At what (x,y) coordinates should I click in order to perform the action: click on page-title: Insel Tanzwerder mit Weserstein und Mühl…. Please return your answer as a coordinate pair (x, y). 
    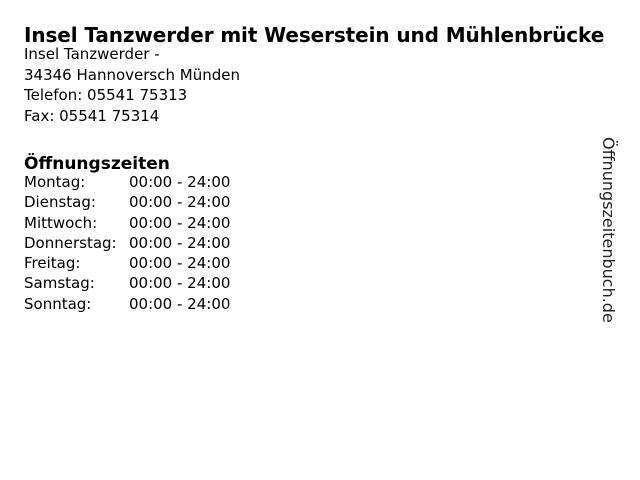
    Looking at the image, I should click on (314, 35).